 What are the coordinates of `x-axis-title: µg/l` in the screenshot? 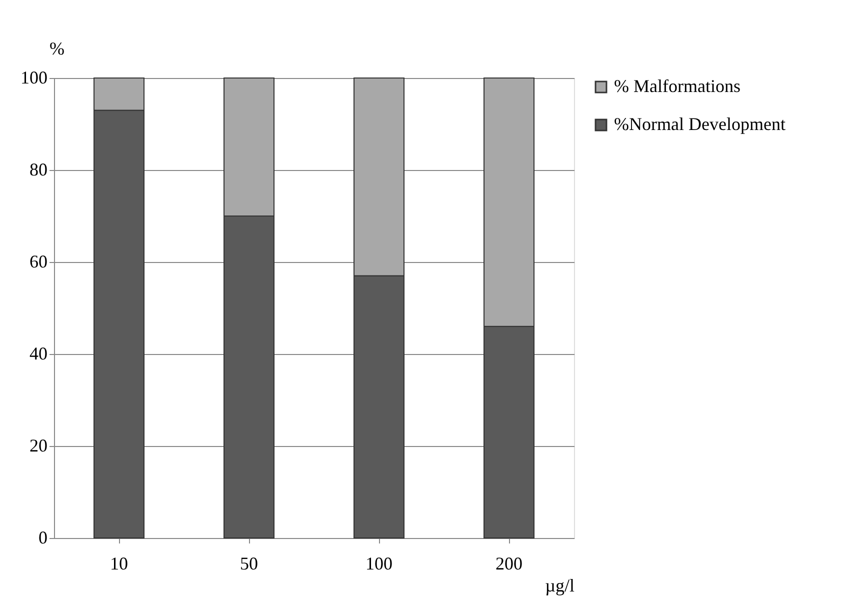 It's located at (559, 586).